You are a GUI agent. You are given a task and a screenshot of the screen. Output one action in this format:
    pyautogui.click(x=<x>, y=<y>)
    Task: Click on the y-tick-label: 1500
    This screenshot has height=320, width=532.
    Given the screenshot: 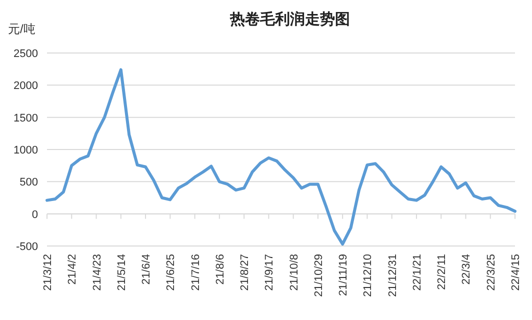 What is the action you would take?
    pyautogui.click(x=26, y=118)
    